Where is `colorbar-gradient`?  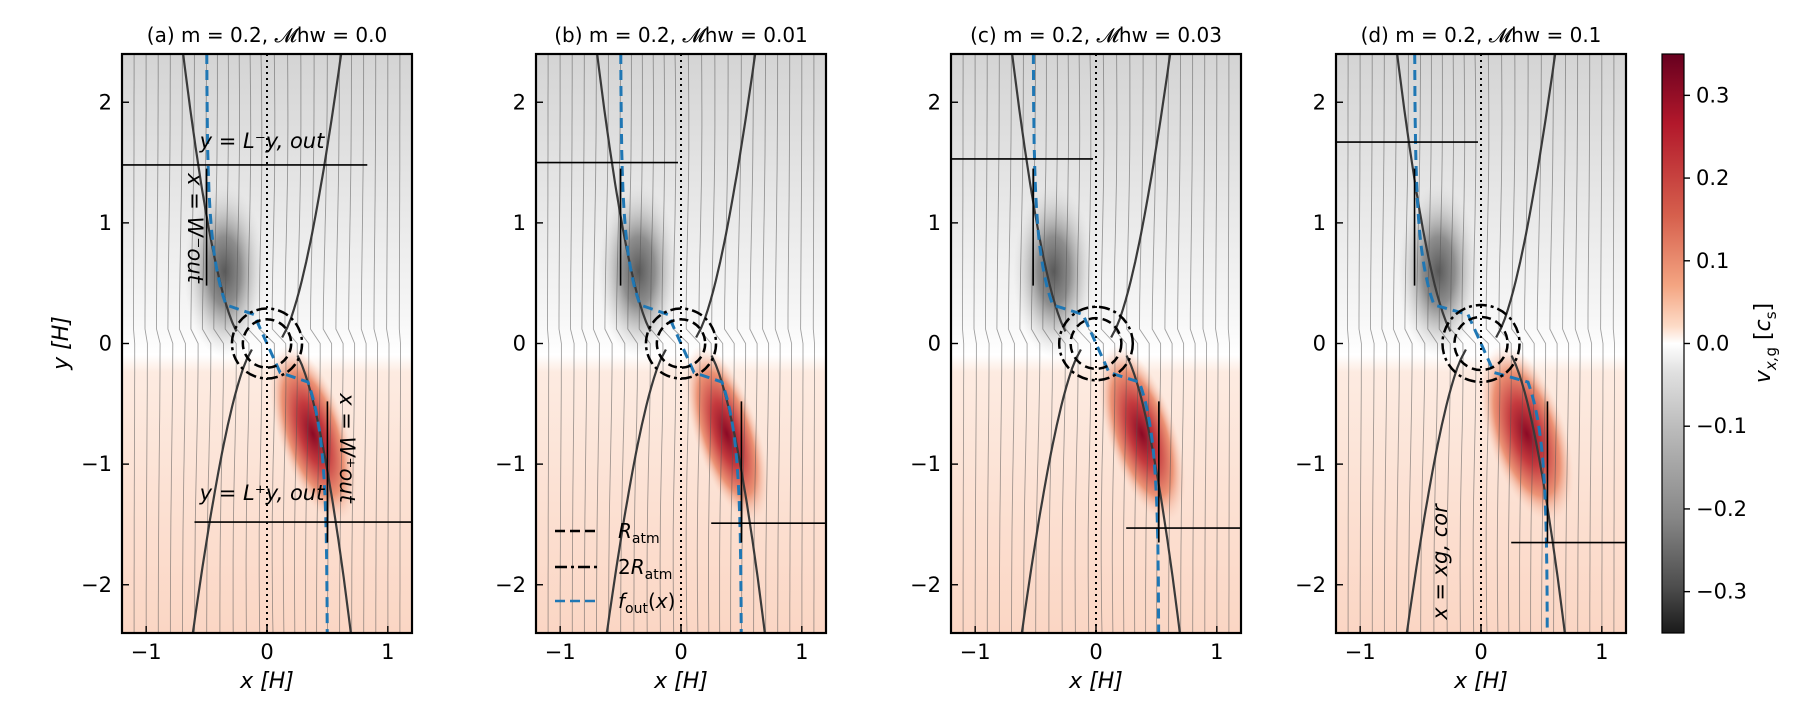
colorbar-gradient is located at coordinates (1673, 343).